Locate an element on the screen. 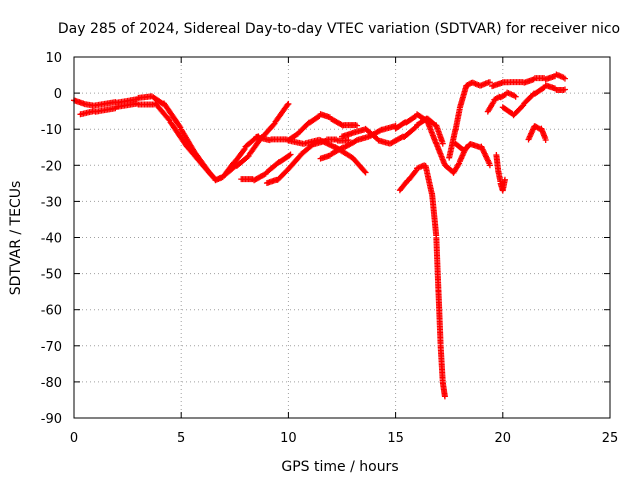 This screenshot has width=640, height=480. y-tick-label: -40 is located at coordinates (51, 239).